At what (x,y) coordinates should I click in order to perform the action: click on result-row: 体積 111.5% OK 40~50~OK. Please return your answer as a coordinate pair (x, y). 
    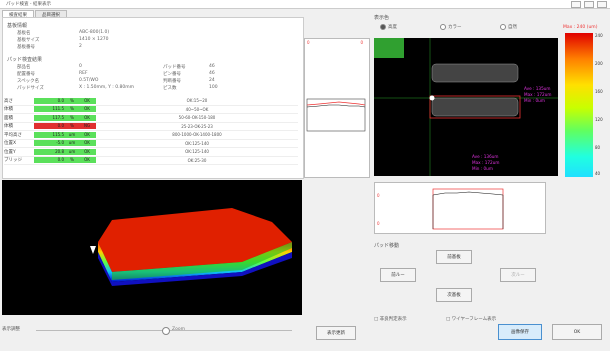
    Looking at the image, I should click on (151, 110).